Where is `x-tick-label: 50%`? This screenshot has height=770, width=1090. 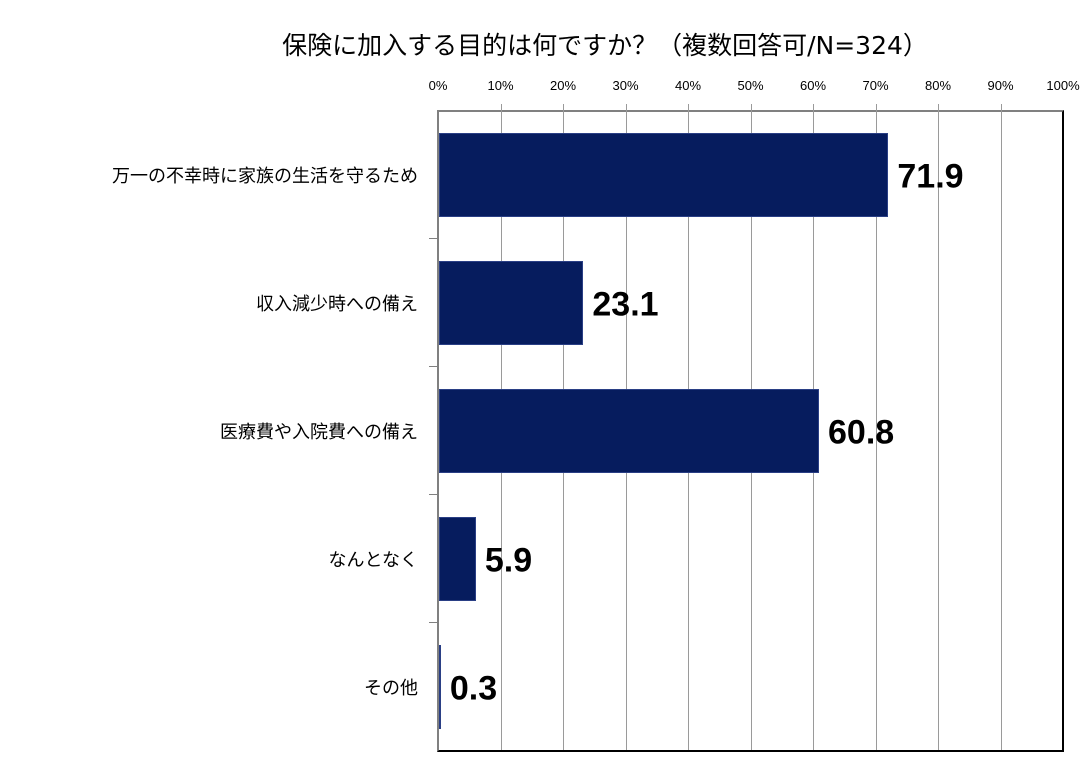 x-tick-label: 50% is located at coordinates (750, 85).